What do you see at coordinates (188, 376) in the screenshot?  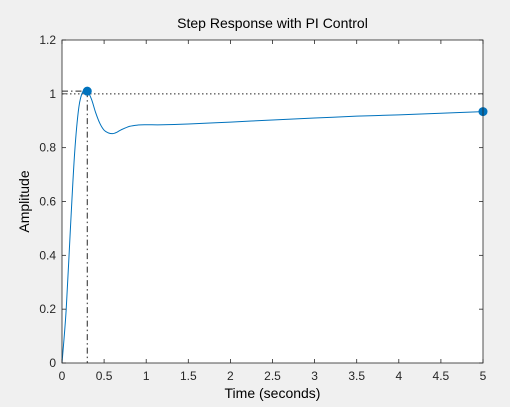 I see `x-tick-label: 1.5` at bounding box center [188, 376].